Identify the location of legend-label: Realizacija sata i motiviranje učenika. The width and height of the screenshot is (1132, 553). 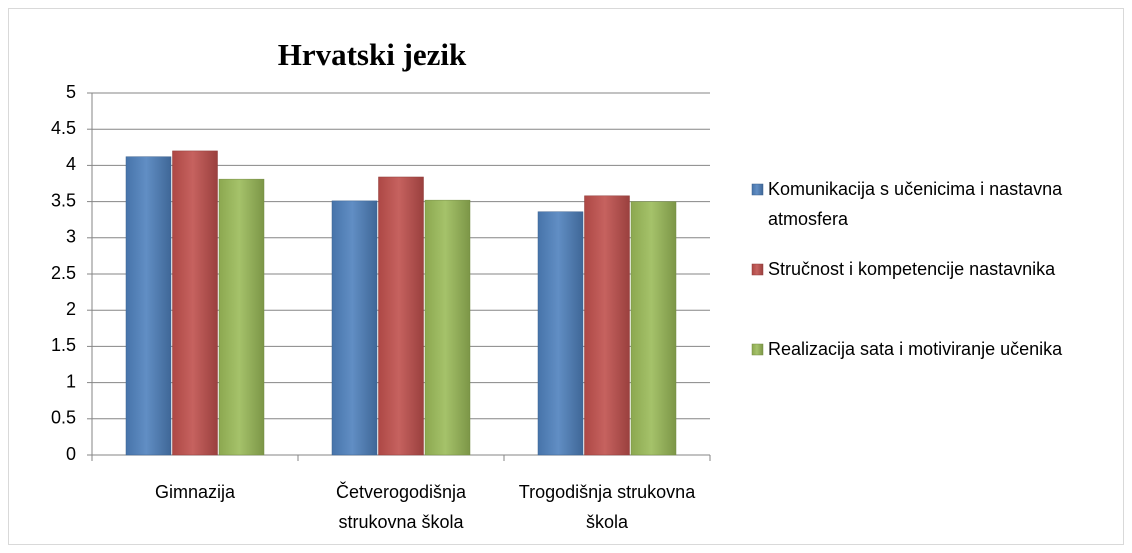
(915, 349).